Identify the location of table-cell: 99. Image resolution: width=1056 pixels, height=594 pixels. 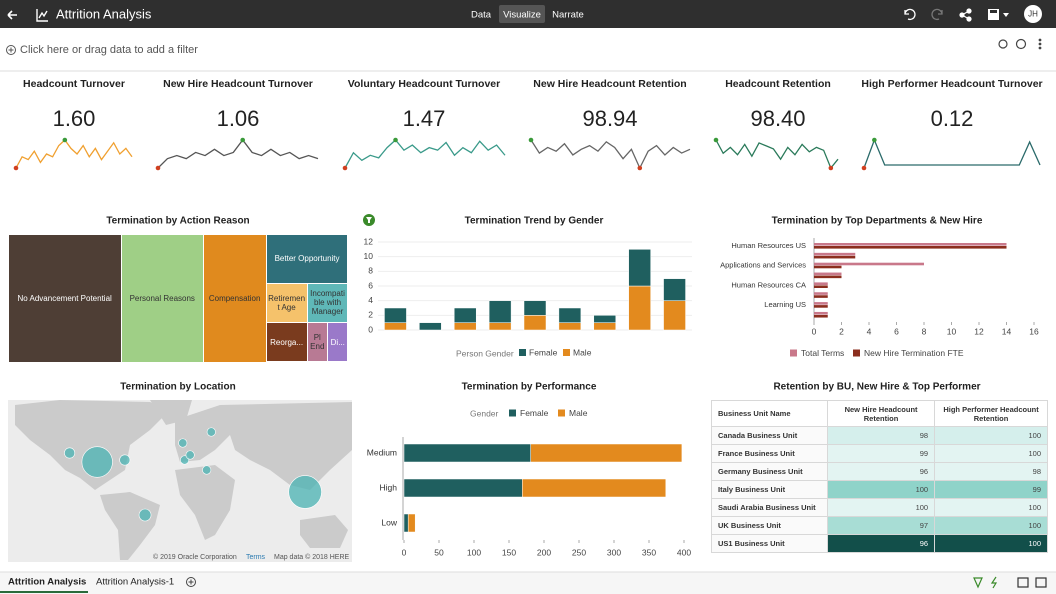
(881, 453).